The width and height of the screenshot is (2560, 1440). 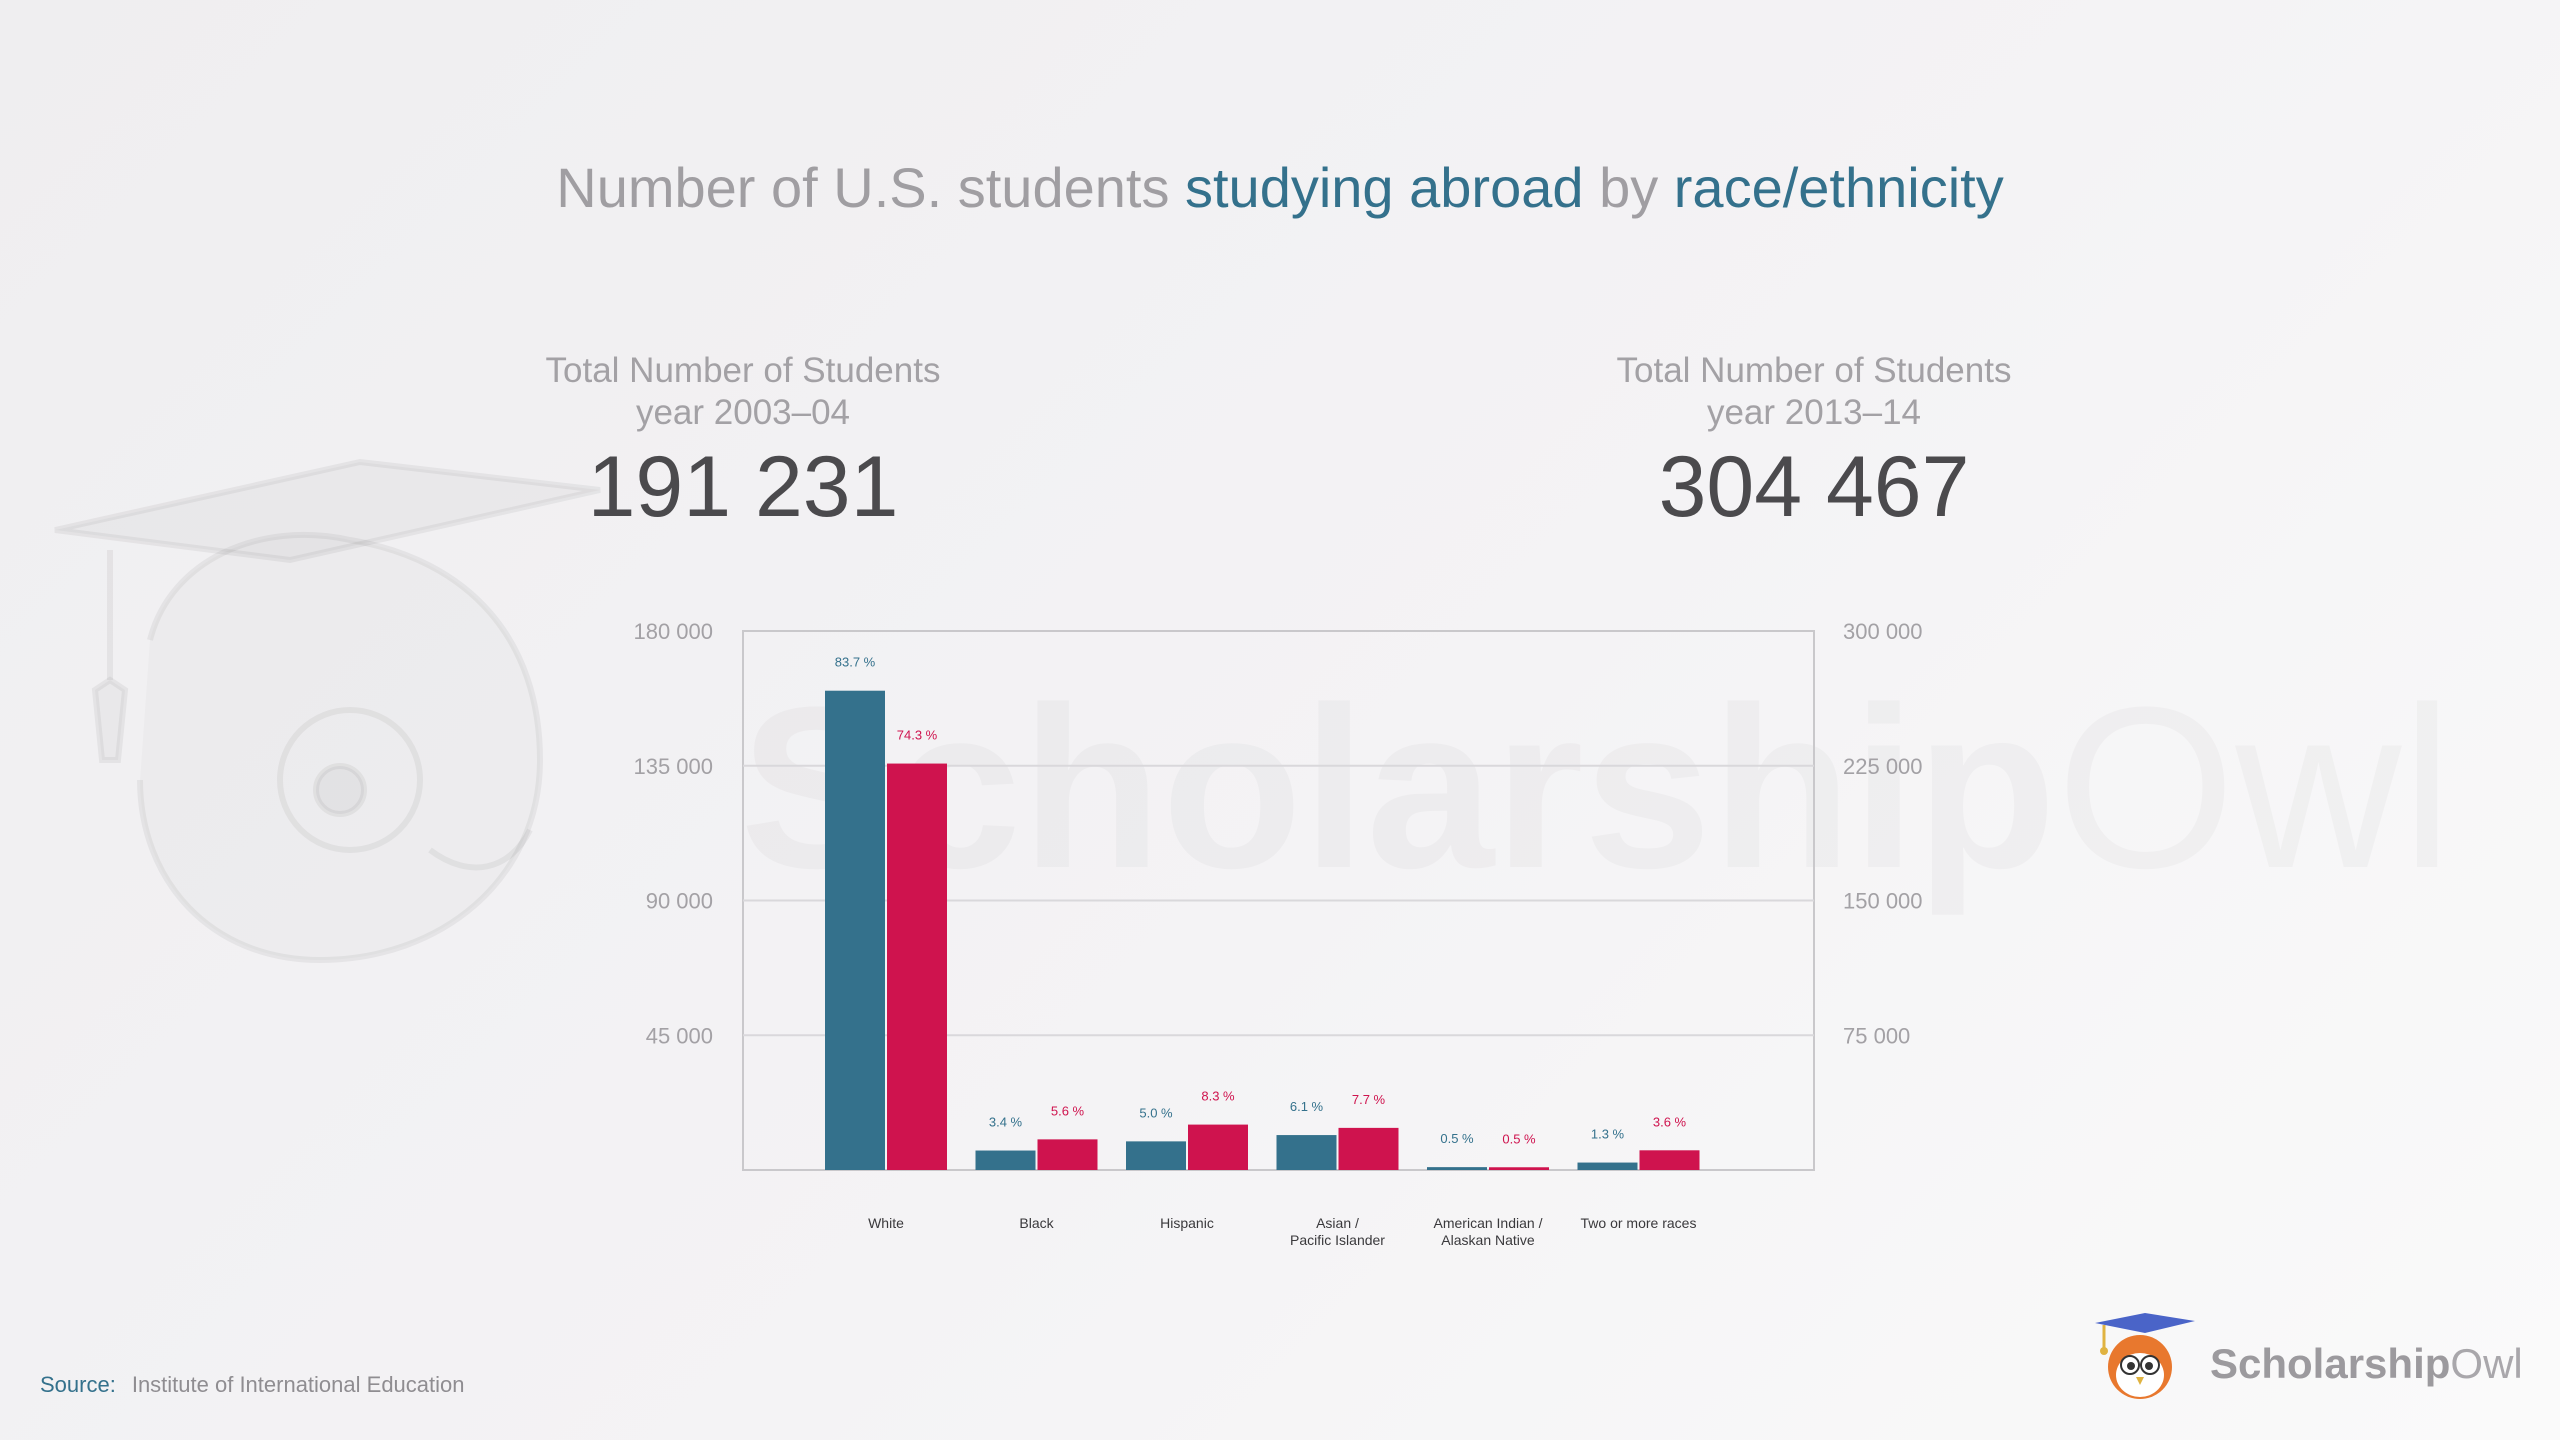 I want to click on total-2013-label-line1: Total Number of Students, so click(x=1814, y=370).